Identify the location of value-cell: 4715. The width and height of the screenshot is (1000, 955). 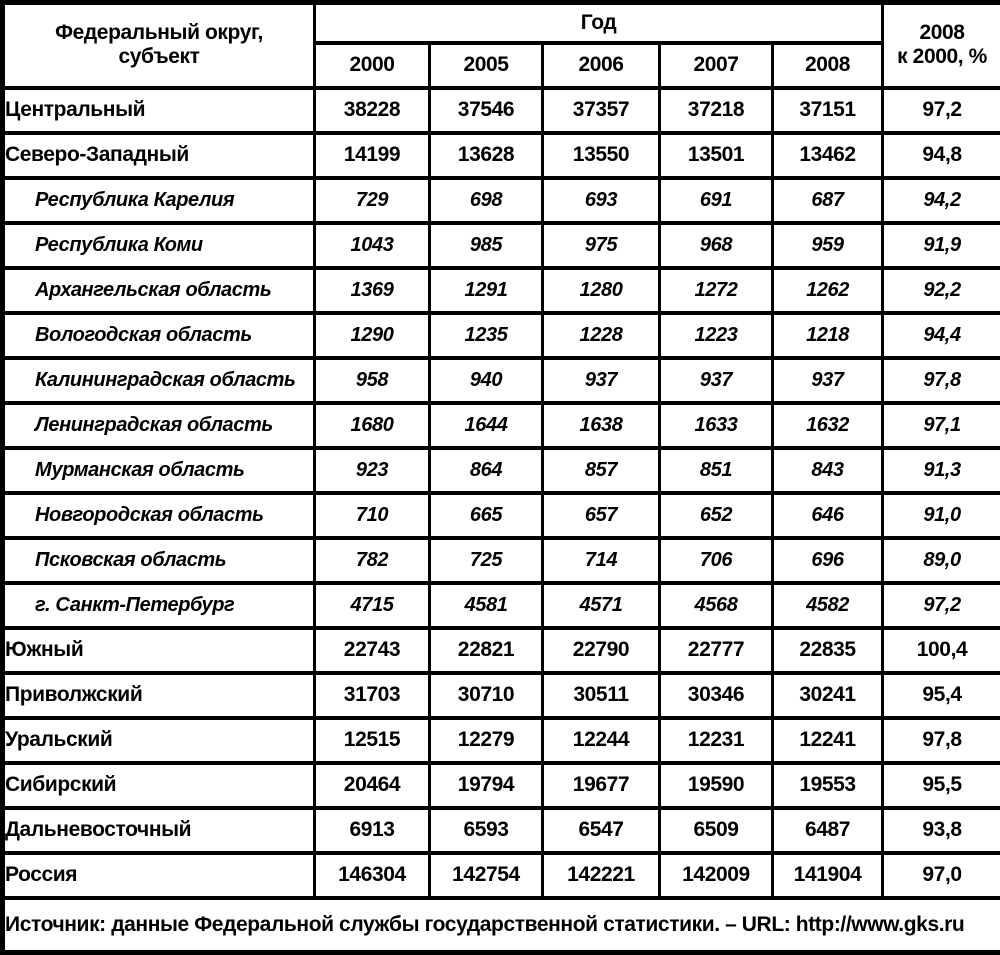
(372, 605).